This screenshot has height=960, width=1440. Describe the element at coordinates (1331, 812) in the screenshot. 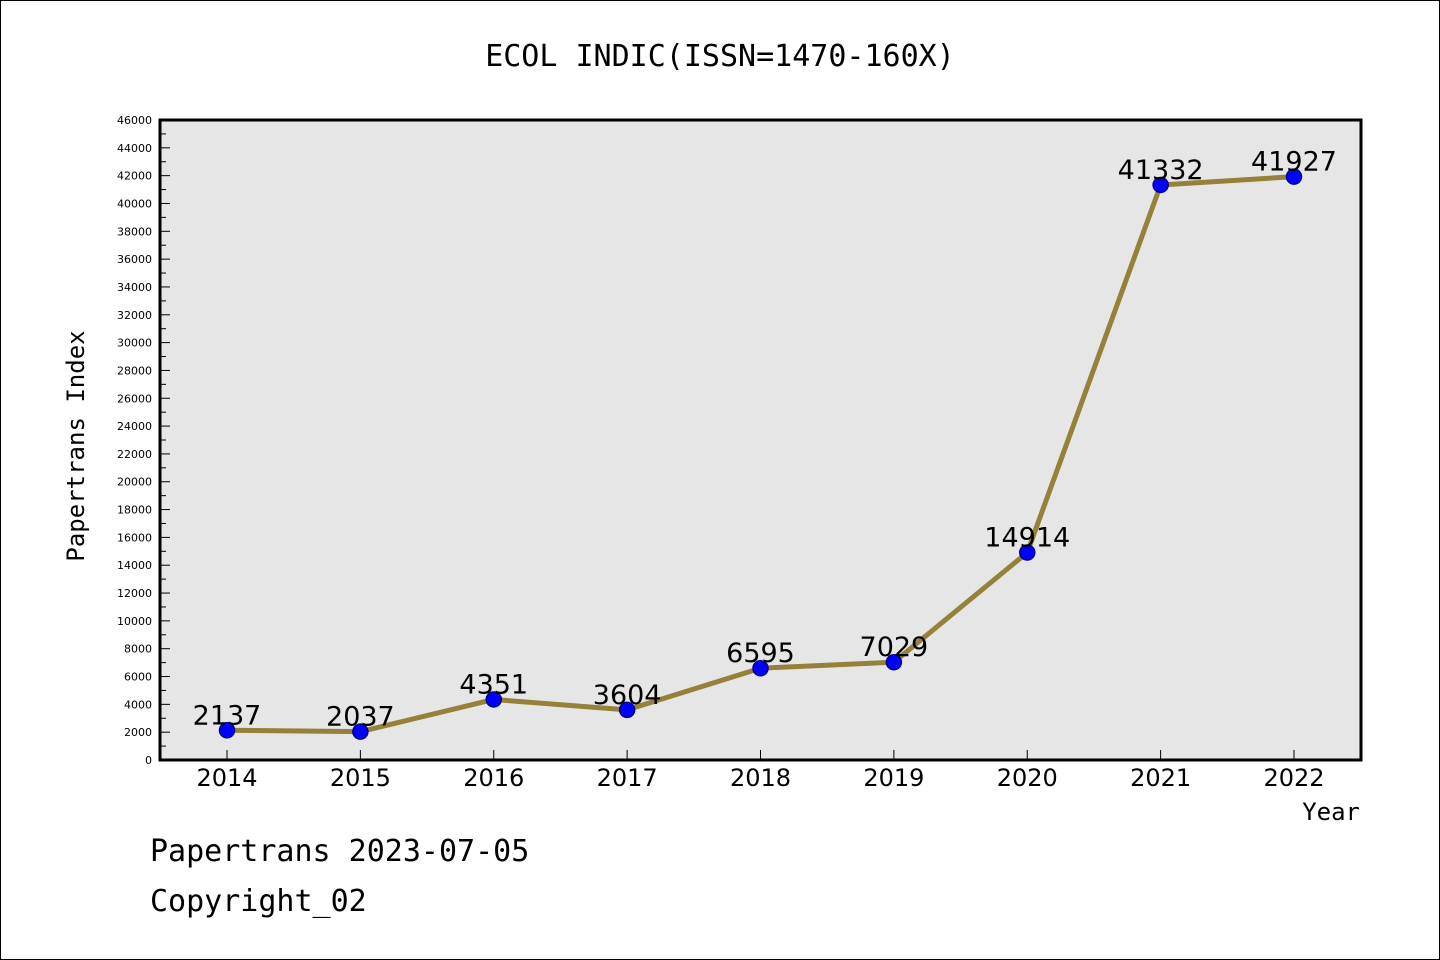

I see `x-axis-label: Year` at that location.